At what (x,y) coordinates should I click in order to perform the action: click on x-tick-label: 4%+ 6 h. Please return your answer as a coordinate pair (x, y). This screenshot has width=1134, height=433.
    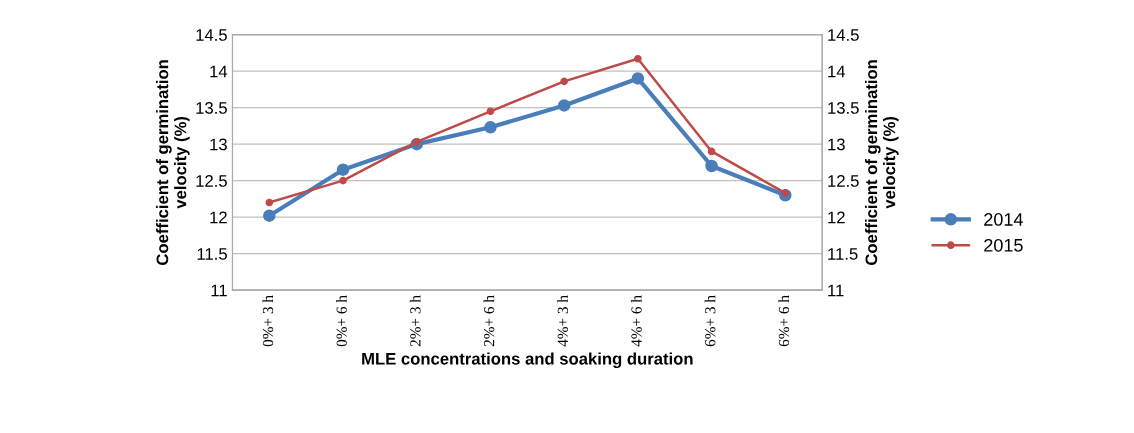
    Looking at the image, I should click on (636, 321).